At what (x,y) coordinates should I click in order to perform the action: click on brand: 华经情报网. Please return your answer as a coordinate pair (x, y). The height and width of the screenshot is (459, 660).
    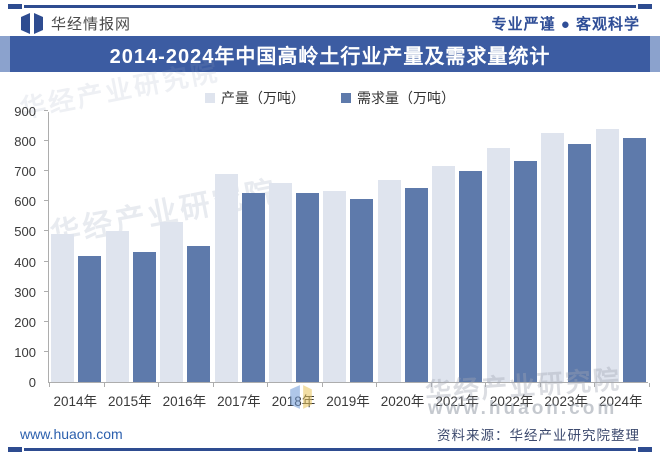
    Looking at the image, I should click on (76, 23).